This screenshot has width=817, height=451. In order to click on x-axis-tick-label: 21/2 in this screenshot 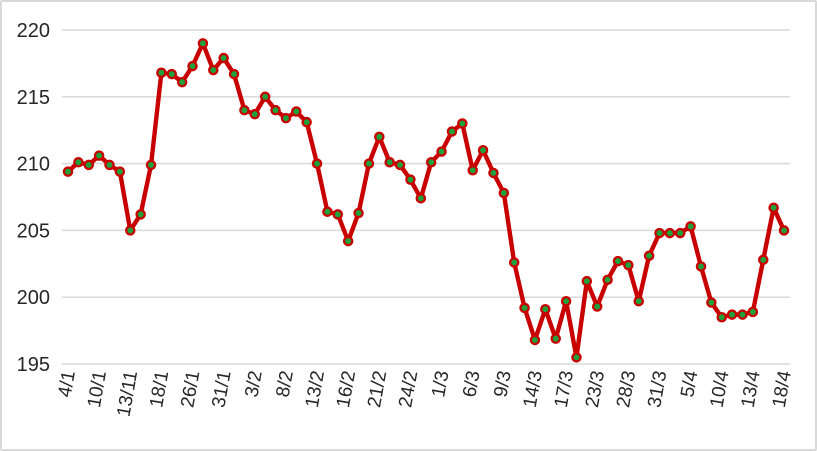, I will do `click(377, 389)`.